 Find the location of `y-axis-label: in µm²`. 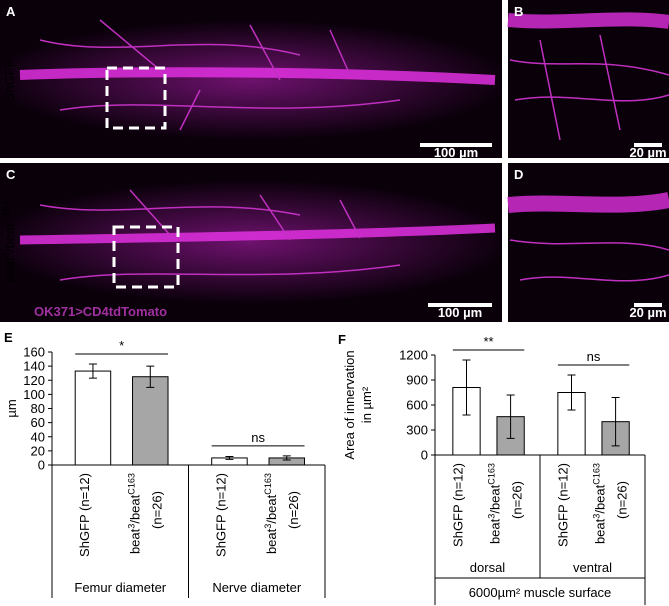

y-axis-label: in µm² is located at coordinates (366, 404).